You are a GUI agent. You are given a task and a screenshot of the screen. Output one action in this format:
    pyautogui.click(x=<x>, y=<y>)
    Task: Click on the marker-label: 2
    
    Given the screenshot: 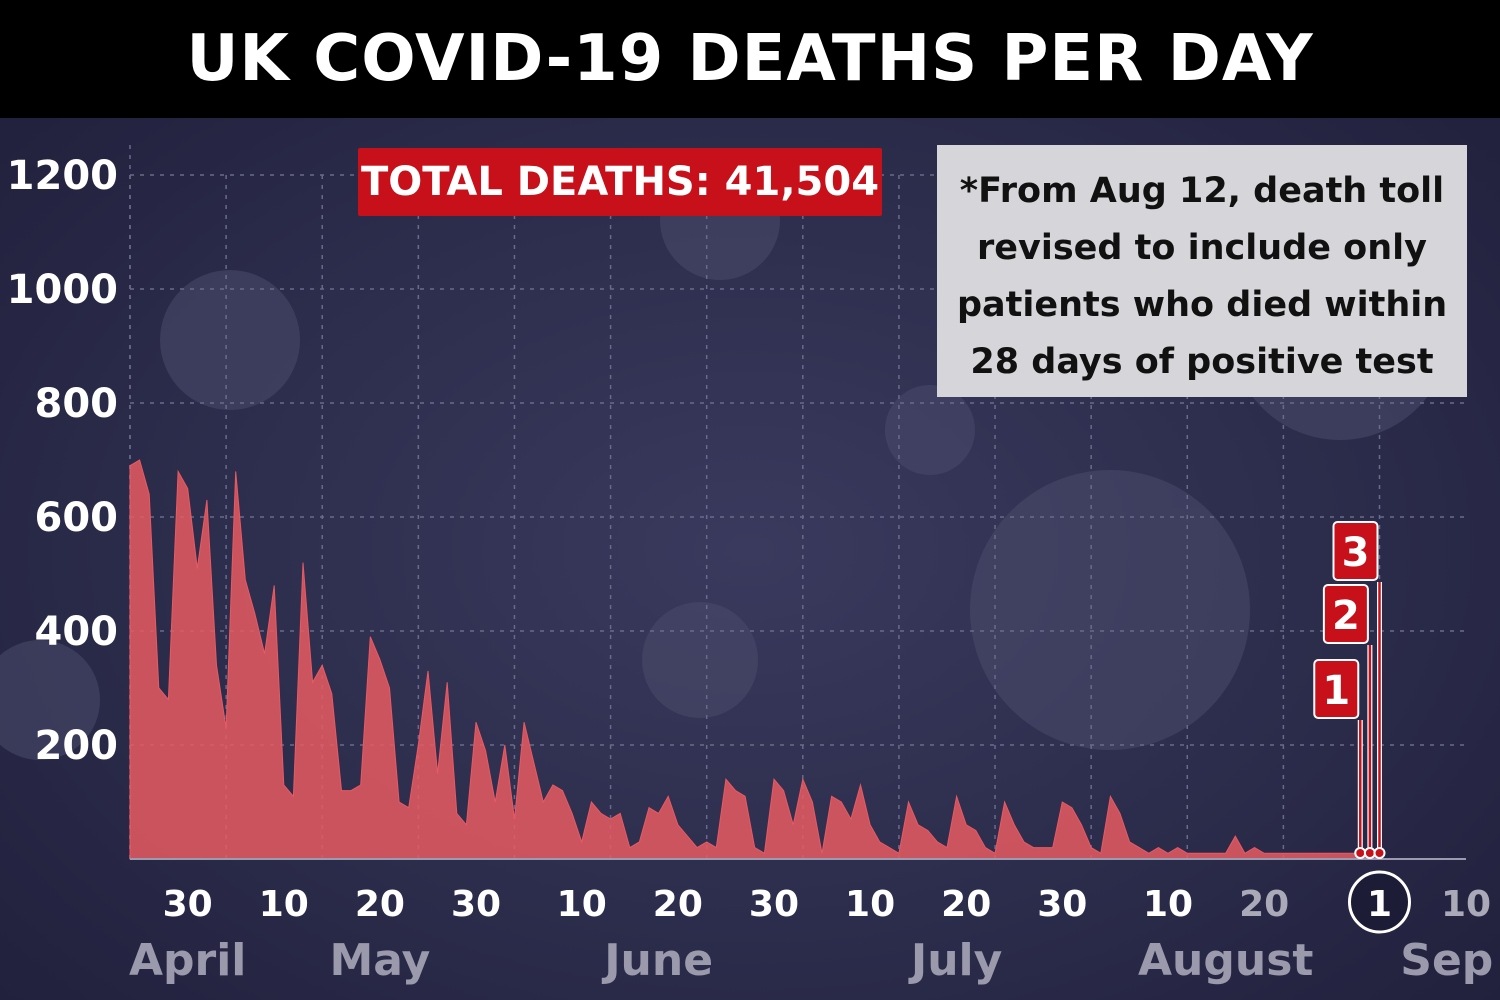 What is the action you would take?
    pyautogui.click(x=1346, y=616)
    